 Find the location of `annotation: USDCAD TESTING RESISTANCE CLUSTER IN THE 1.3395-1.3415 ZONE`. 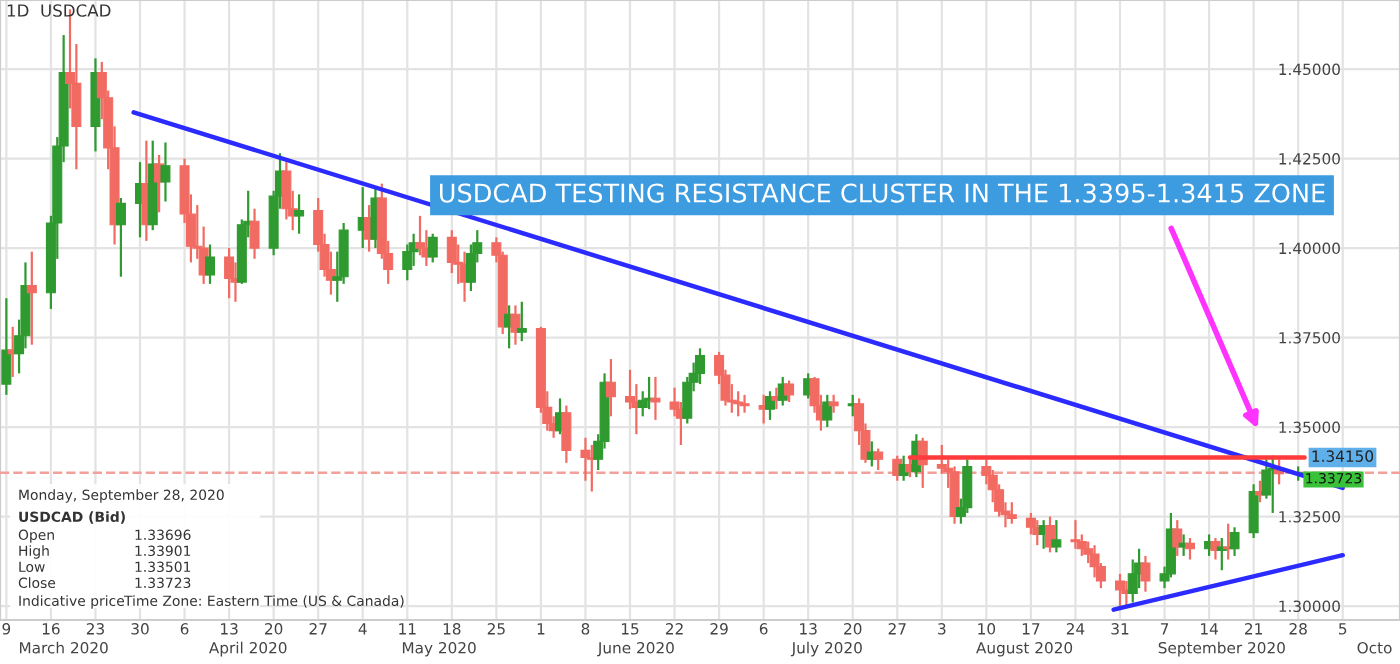

annotation: USDCAD TESTING RESISTANCE CLUSTER IN THE 1.3395-1.3415 ZONE is located at coordinates (882, 193).